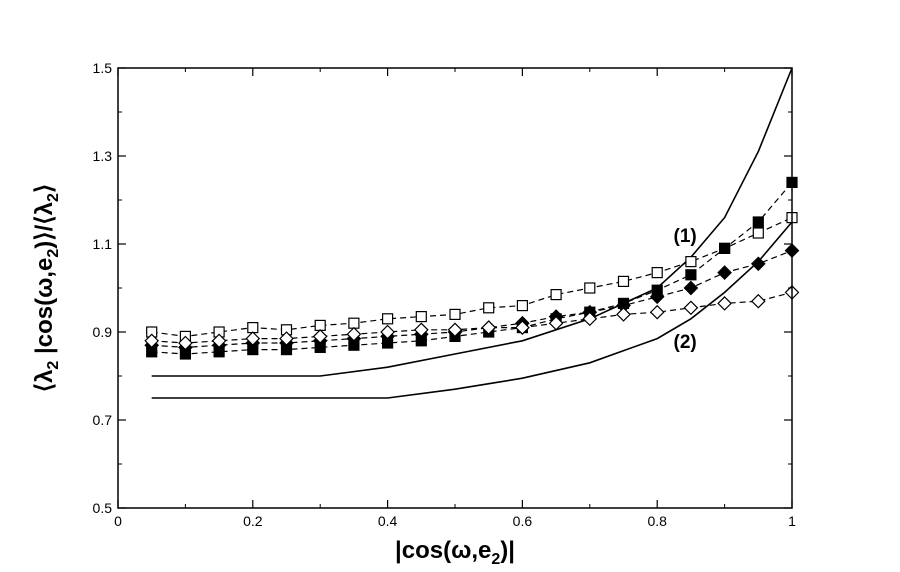  What do you see at coordinates (685, 236) in the screenshot?
I see `curve-label: (1)` at bounding box center [685, 236].